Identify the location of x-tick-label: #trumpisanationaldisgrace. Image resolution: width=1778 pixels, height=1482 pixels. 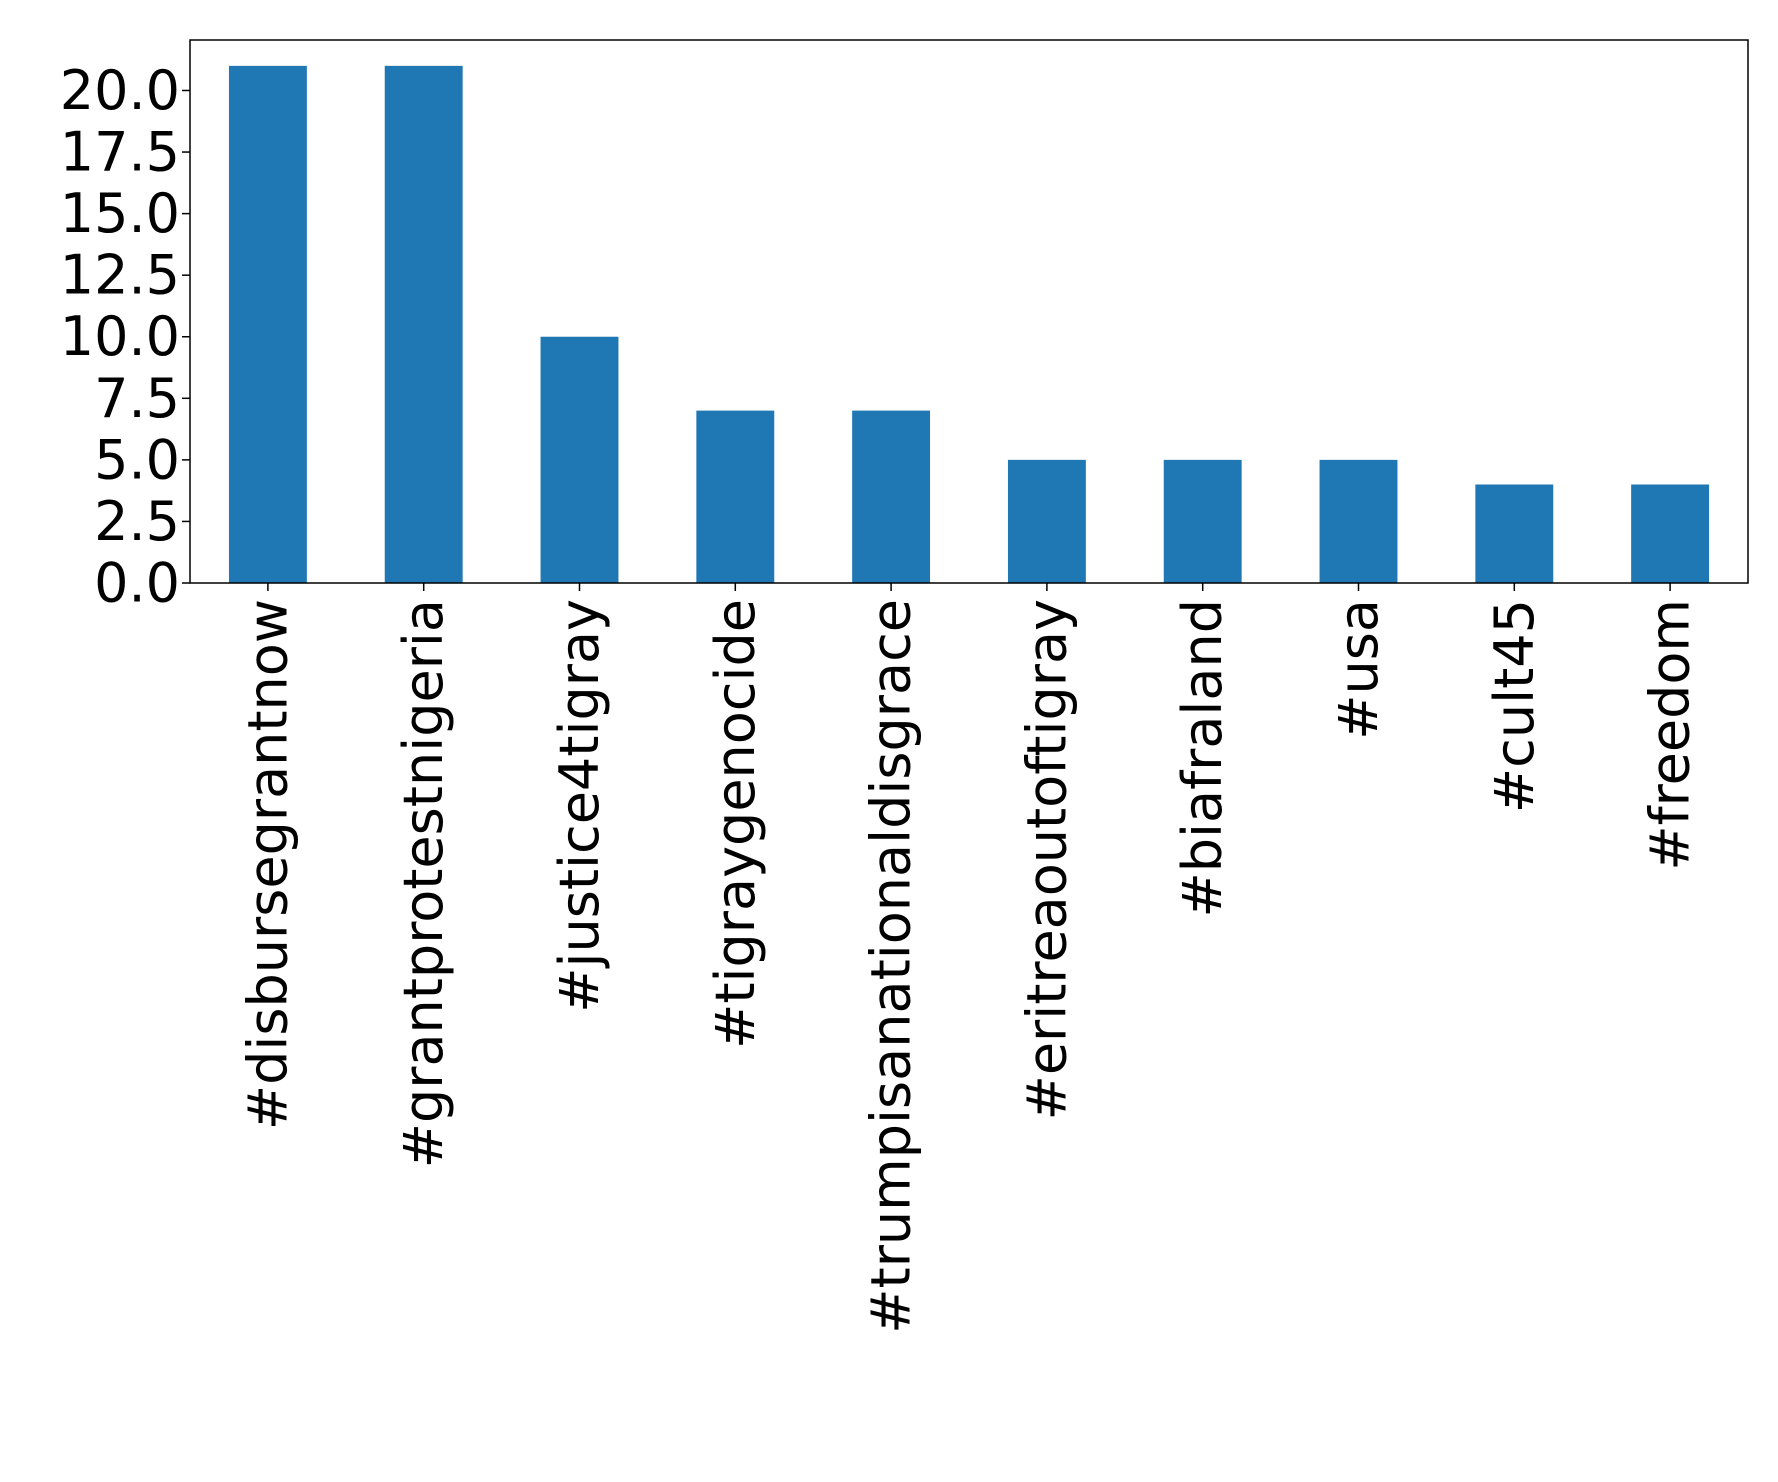
(891, 966).